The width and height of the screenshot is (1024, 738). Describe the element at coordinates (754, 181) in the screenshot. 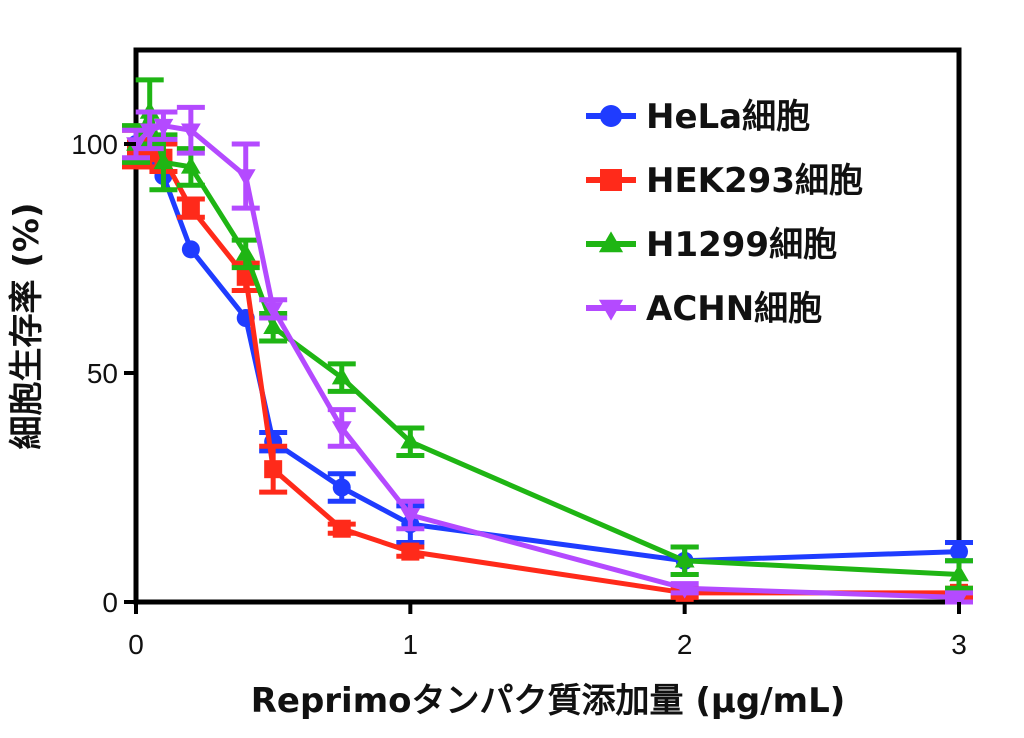

I see `legend-label: HEK293細胞` at that location.